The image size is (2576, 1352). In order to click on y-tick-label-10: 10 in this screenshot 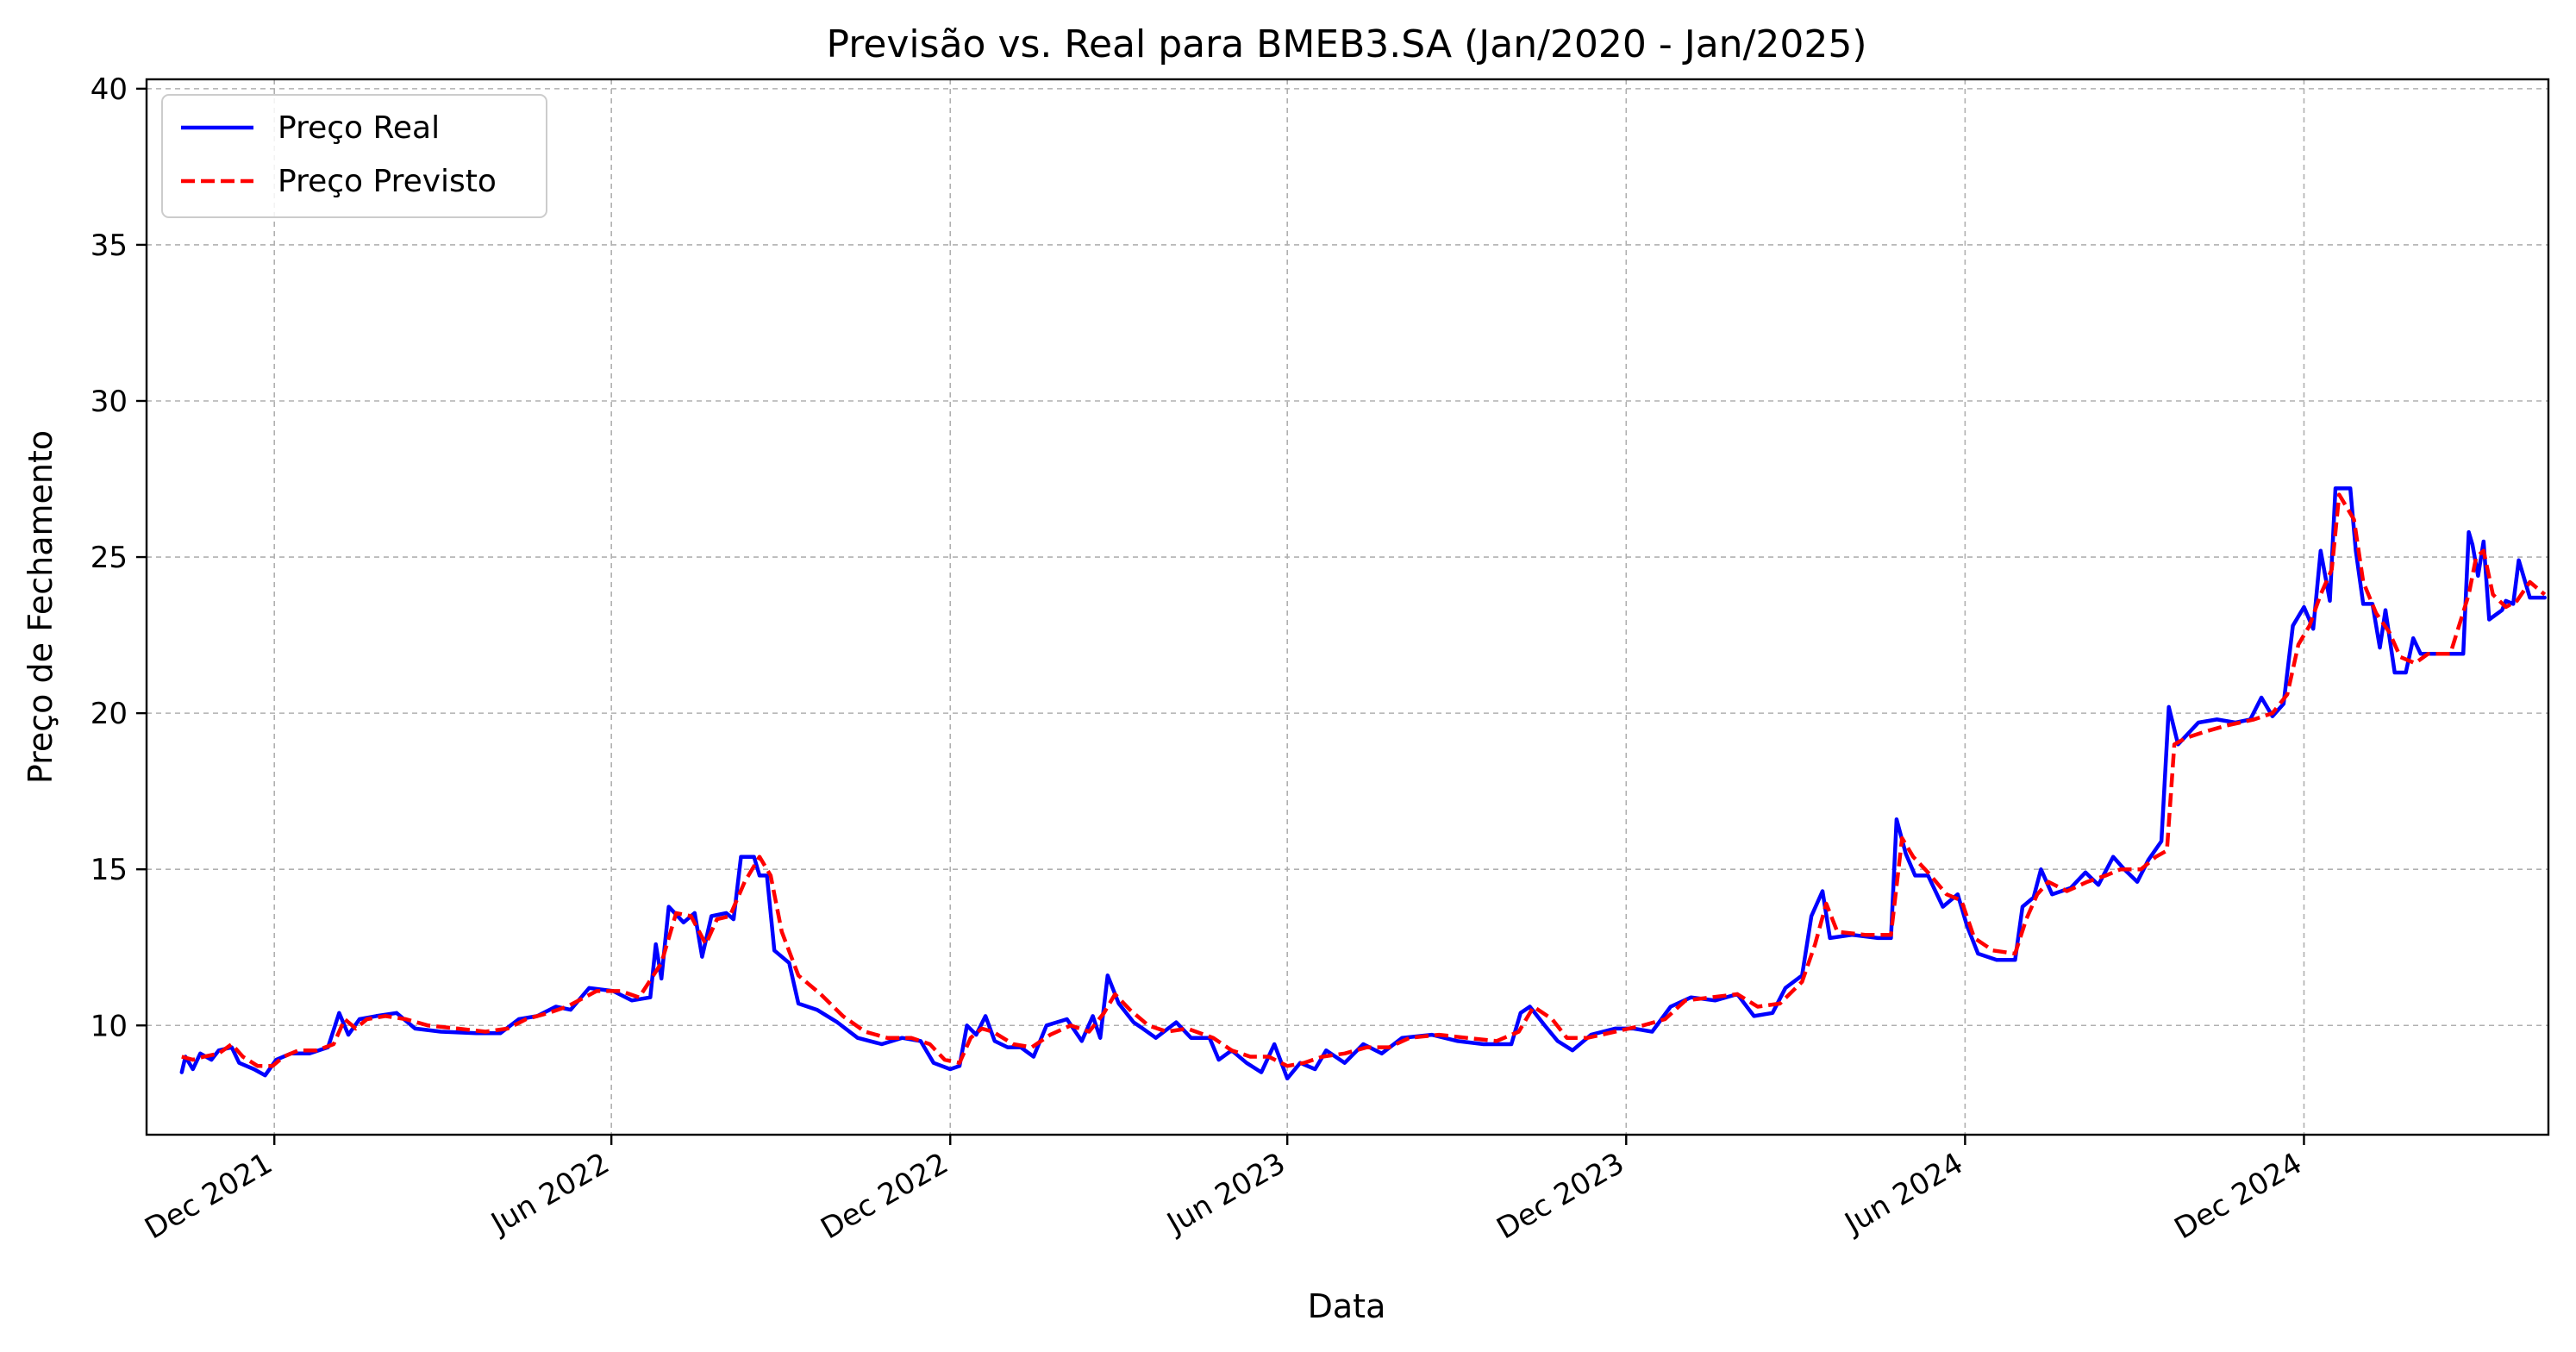, I will do `click(109, 1026)`.